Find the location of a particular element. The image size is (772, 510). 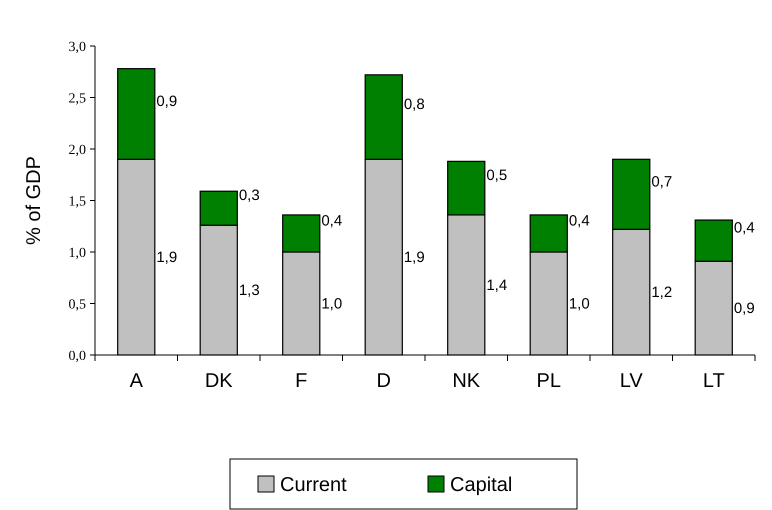

y-axis-title: % of GDP is located at coordinates (34, 200).